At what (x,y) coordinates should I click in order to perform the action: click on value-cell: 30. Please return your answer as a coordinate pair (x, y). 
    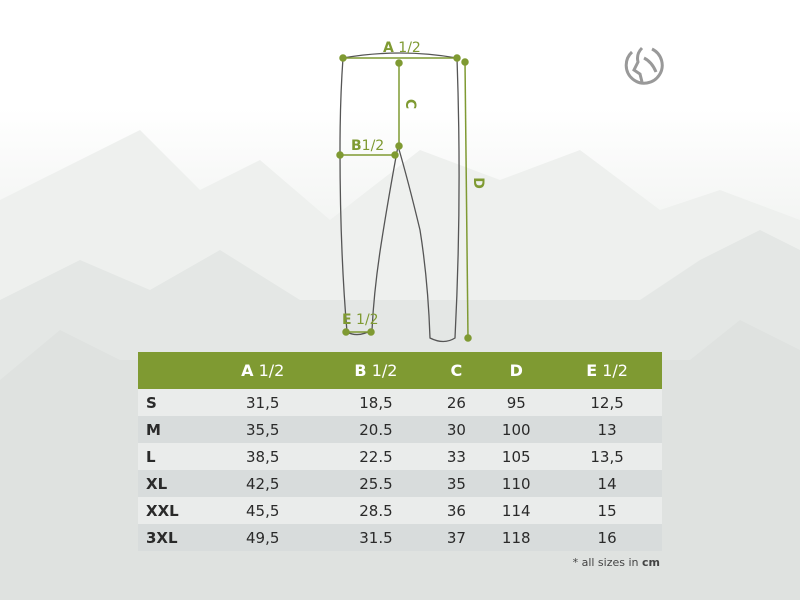
    Looking at the image, I should click on (456, 429).